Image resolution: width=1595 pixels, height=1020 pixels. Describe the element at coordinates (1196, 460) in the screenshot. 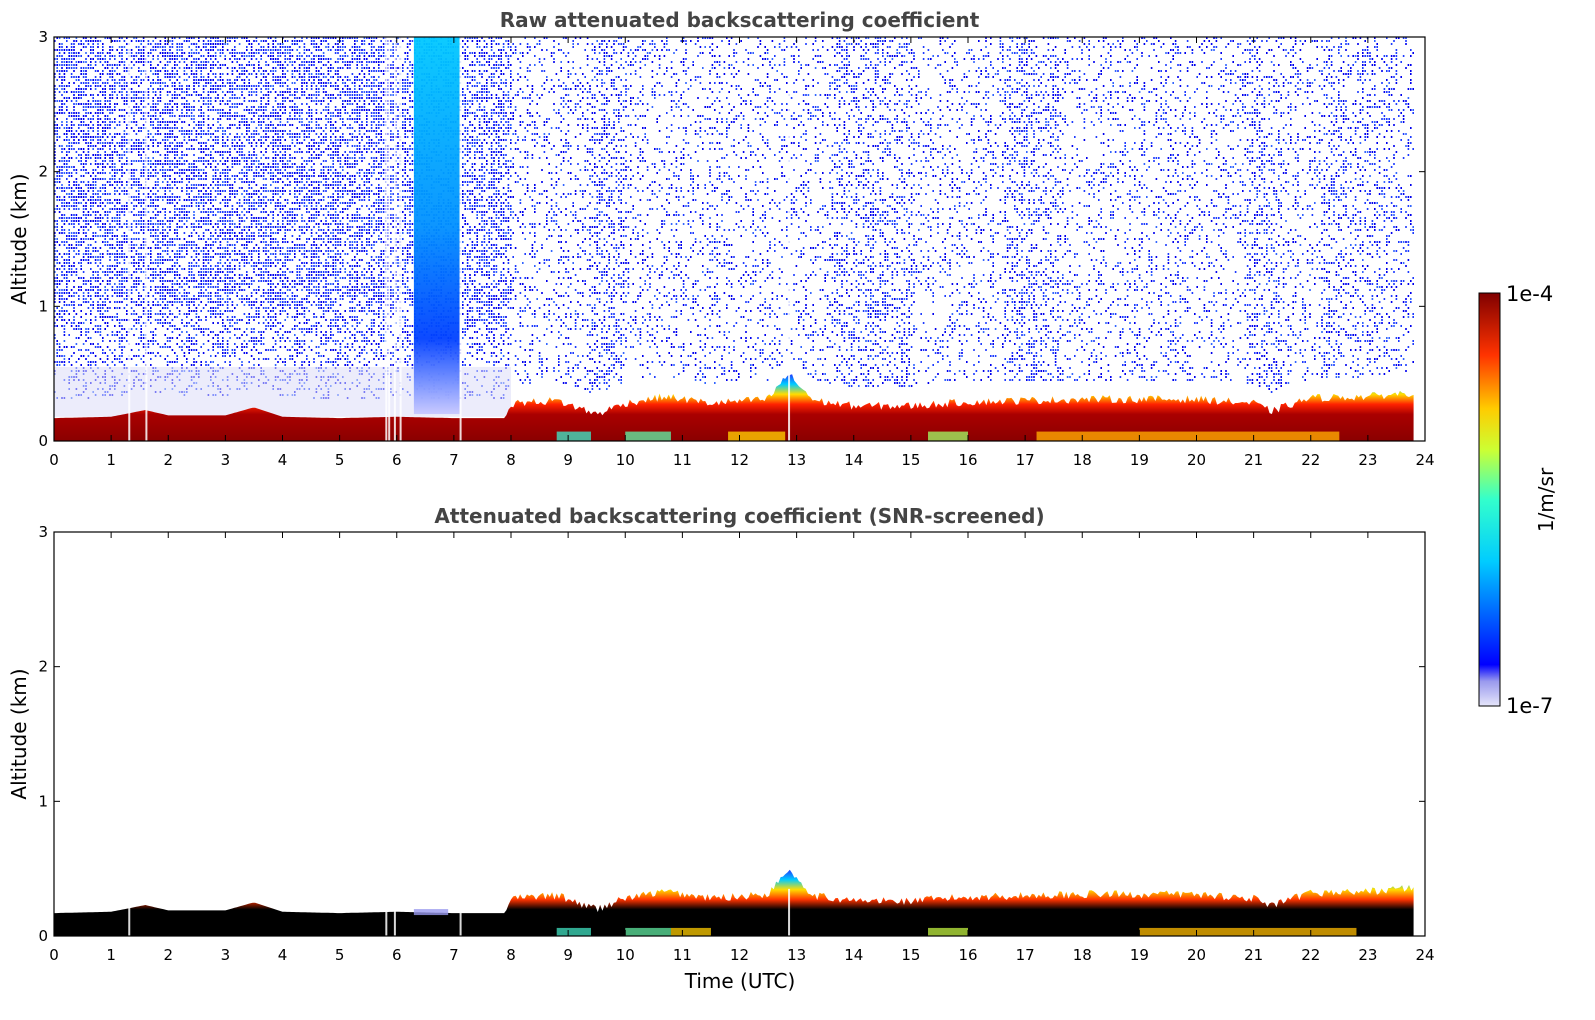

I see `x-tick-label: 20` at that location.